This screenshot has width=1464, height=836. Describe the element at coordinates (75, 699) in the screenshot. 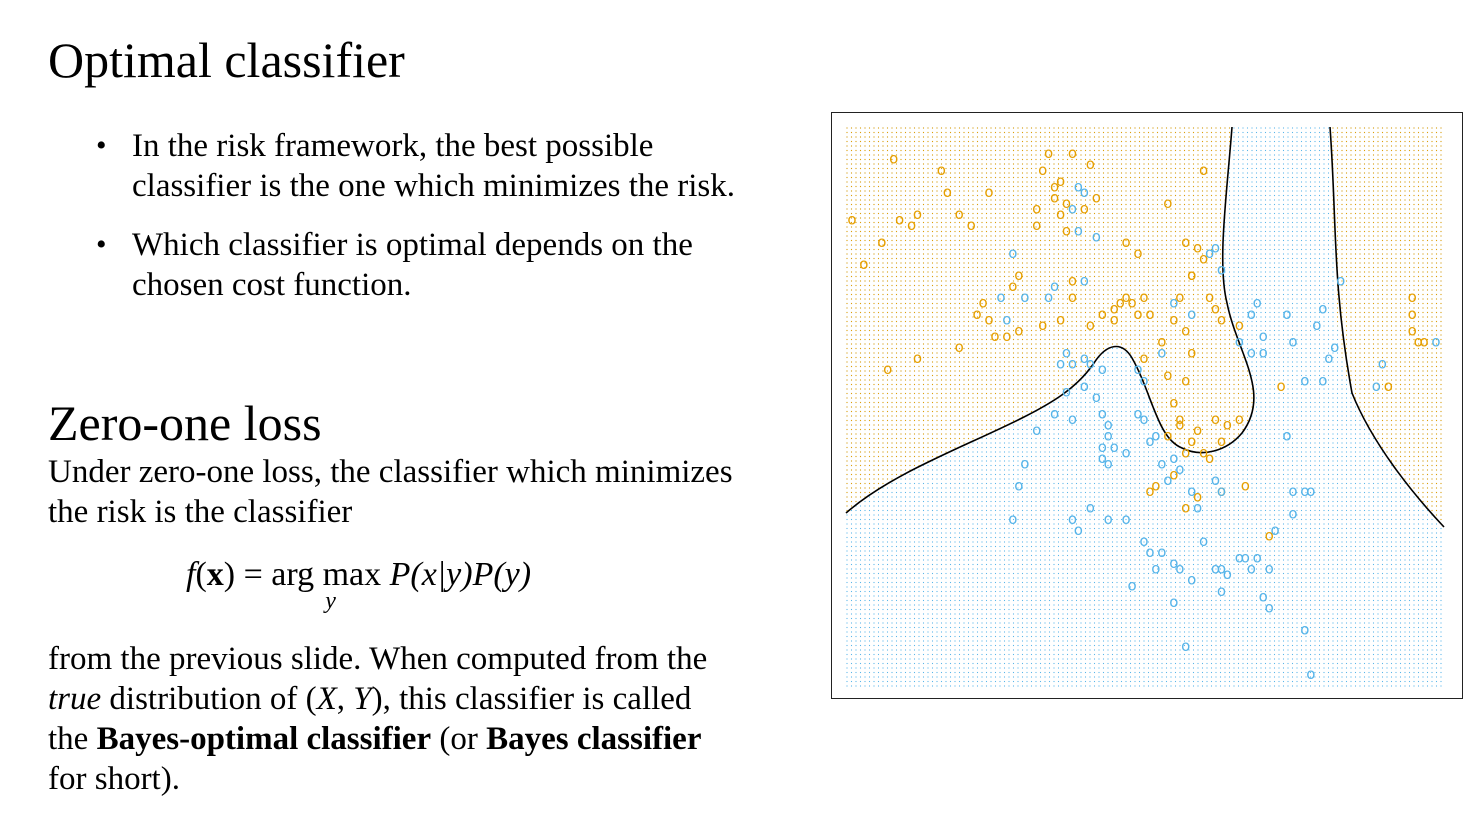

I see `emphasis-true: true` at that location.